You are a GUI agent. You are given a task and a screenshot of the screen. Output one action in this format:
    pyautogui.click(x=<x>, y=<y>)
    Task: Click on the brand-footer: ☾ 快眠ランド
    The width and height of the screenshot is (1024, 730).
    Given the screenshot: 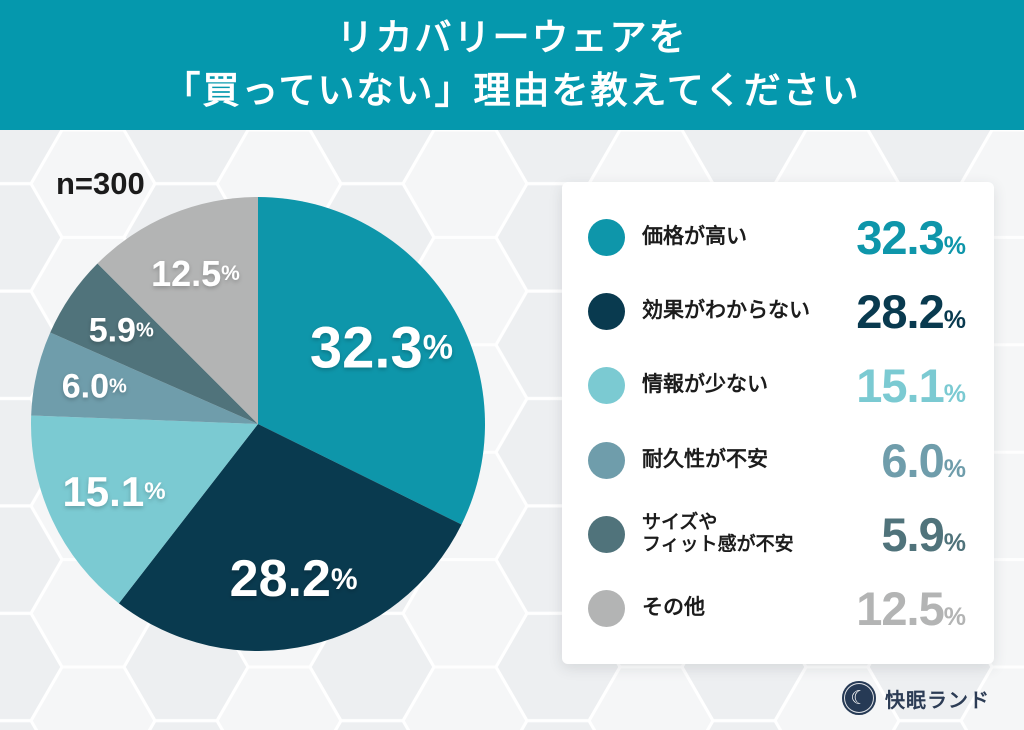 What is the action you would take?
    pyautogui.click(x=916, y=698)
    